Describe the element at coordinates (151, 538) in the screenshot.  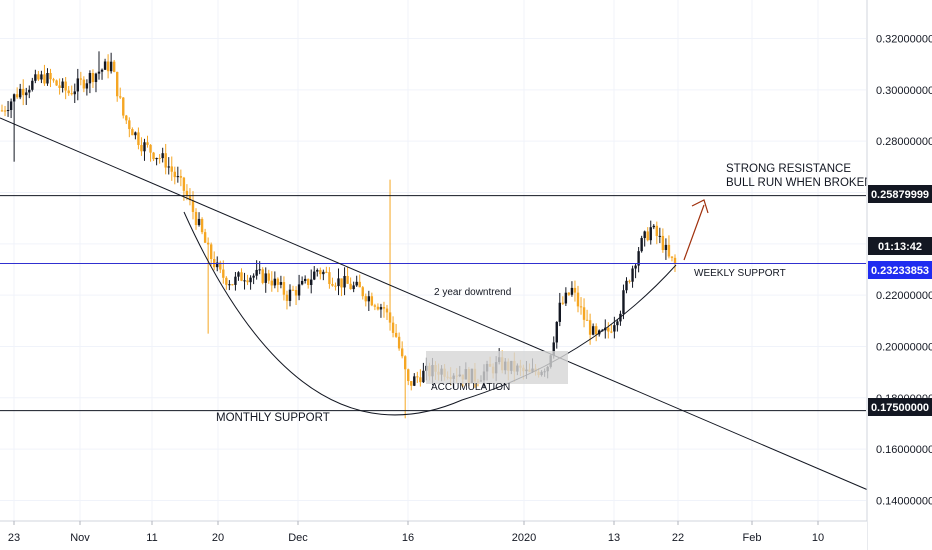
I see `x-tick-label: 11` at that location.